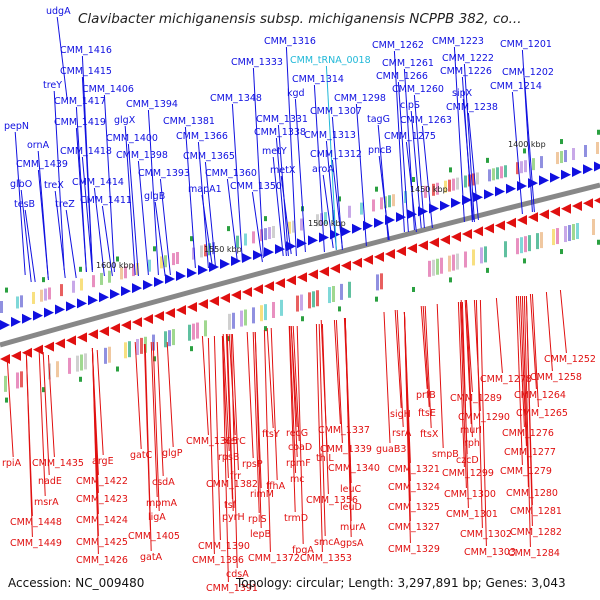  What do you see at coordinates (526, 44) in the screenshot?
I see `gene-label-cmm-1201: CMM_1201` at bounding box center [526, 44].